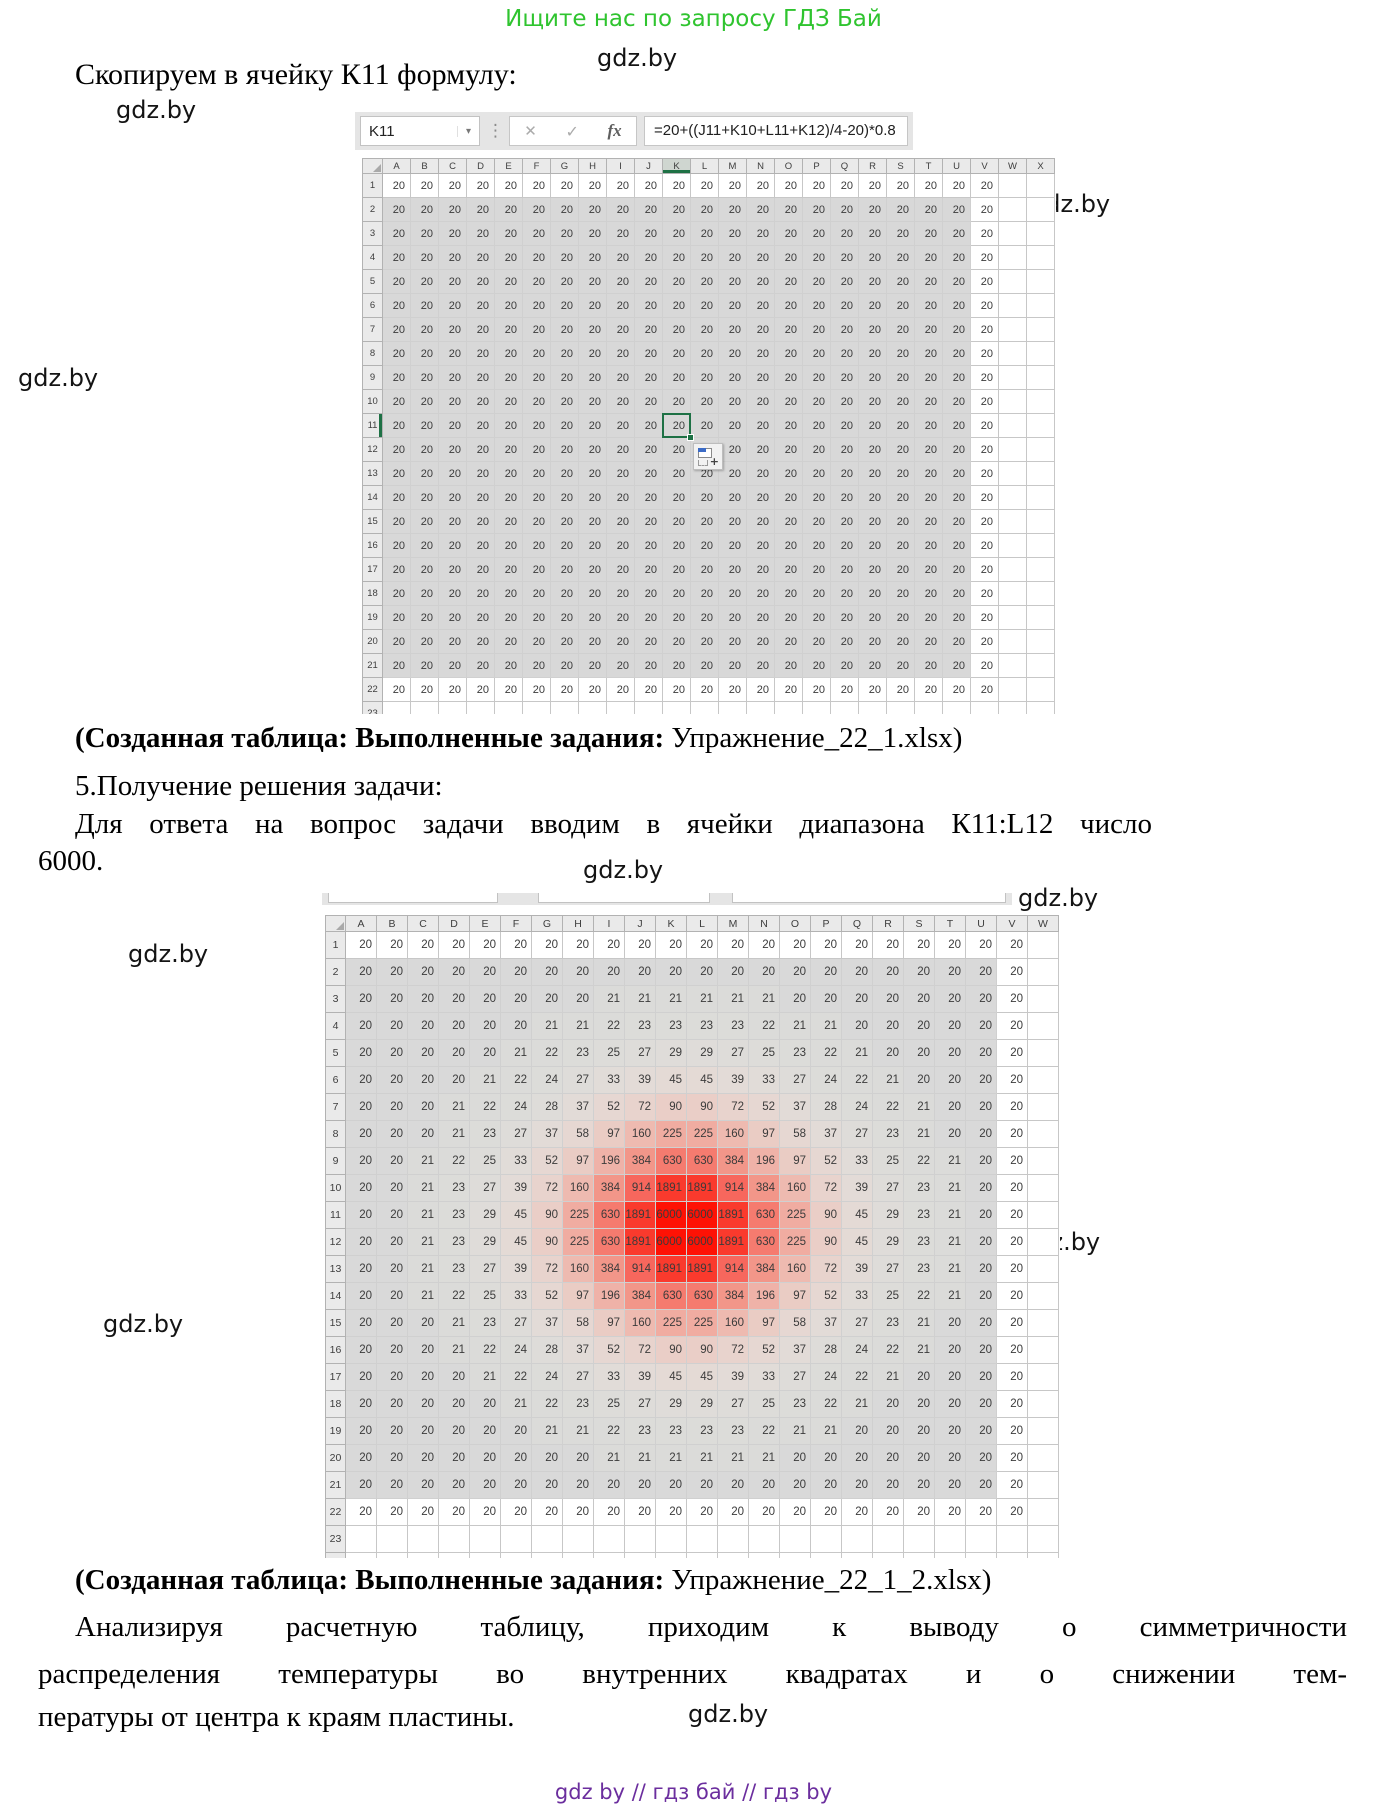 This screenshot has width=1387, height=1813. Describe the element at coordinates (1012, 1269) in the screenshot. I see `cell-V13: 20` at that location.